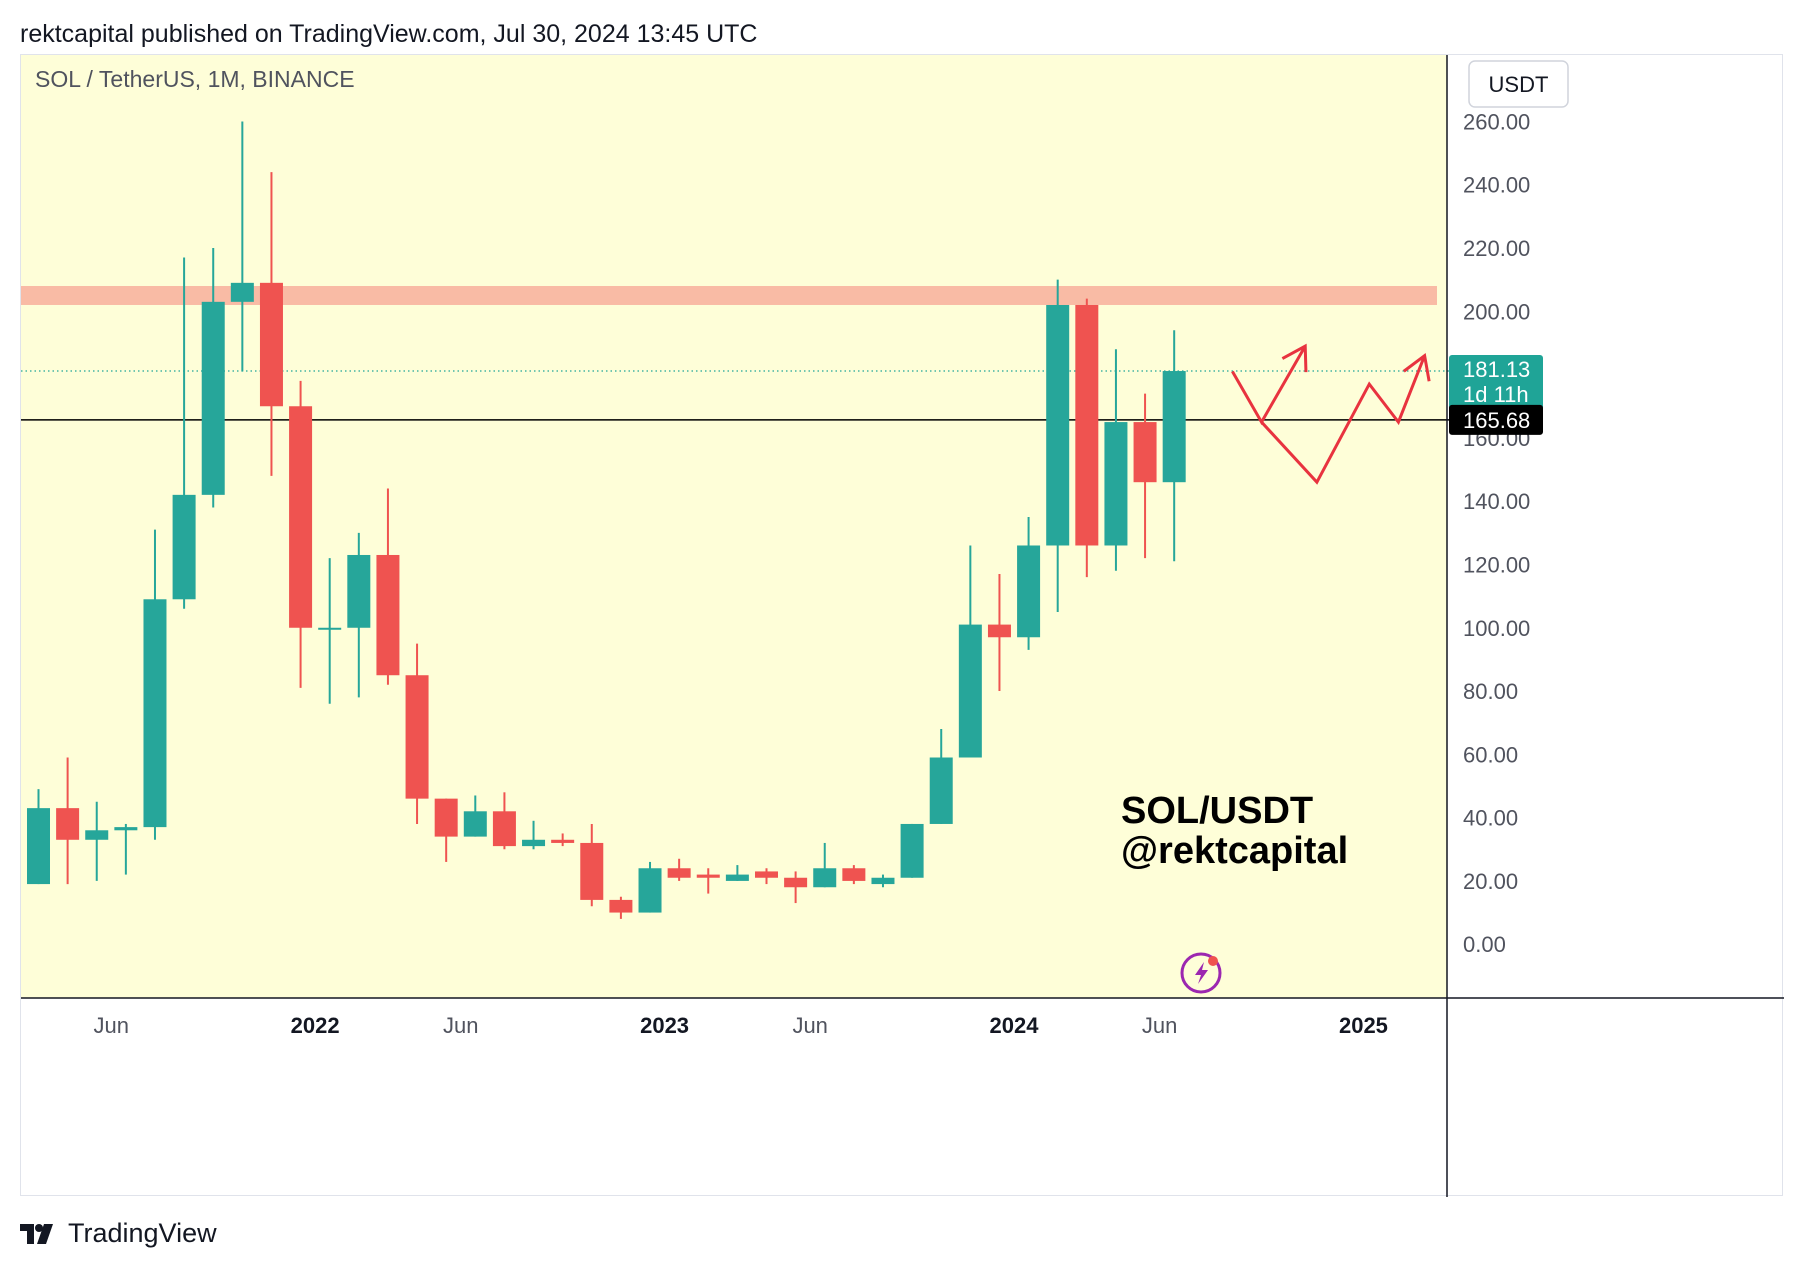  Describe the element at coordinates (741, 1025) in the screenshot. I see `time-axis: Jun 2022 Jun 2023 Jun 2024 Jun 2025` at that location.